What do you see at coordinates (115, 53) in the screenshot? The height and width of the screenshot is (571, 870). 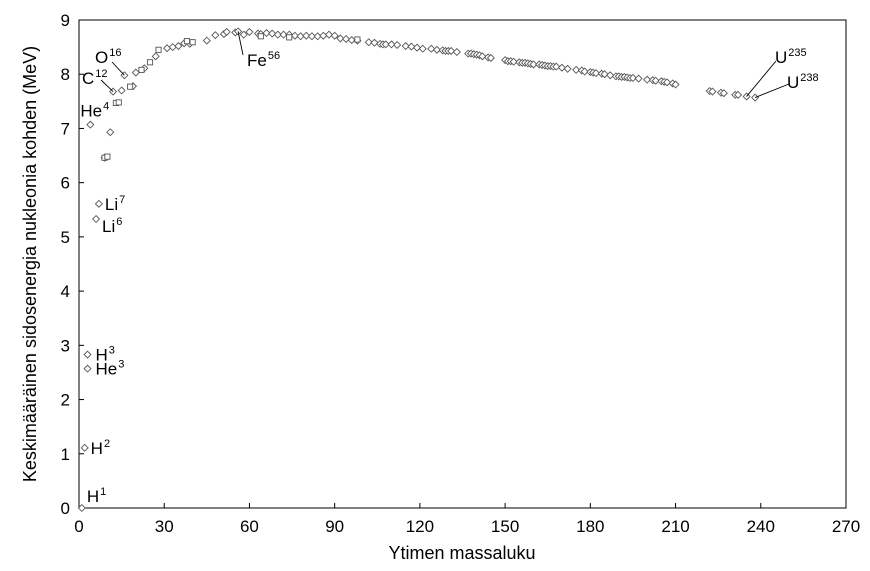 I see `isotope-mass-number: 16` at bounding box center [115, 53].